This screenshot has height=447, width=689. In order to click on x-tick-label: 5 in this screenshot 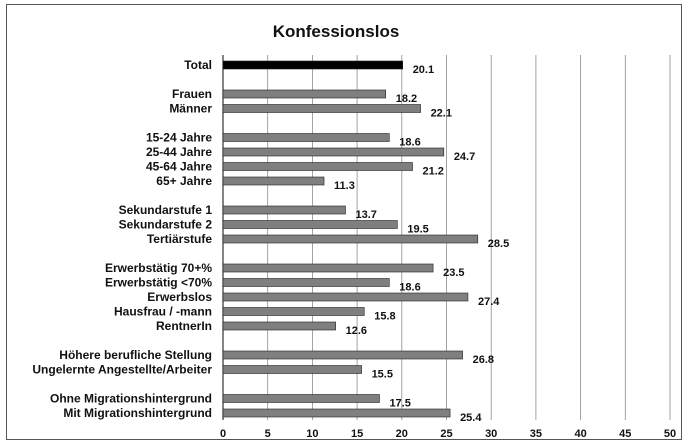, I will do `click(268, 434)`.